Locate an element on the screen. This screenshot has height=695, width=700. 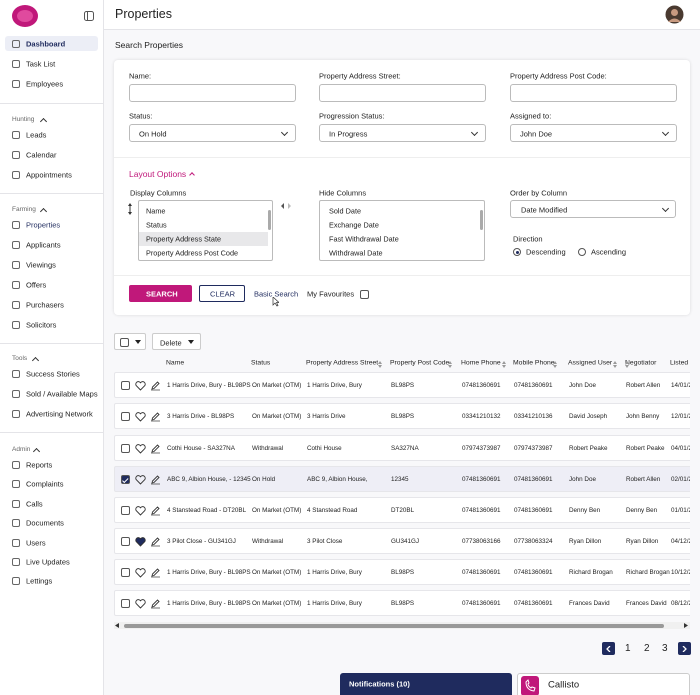
notifications-tab: Notifications (10) is located at coordinates (426, 684).